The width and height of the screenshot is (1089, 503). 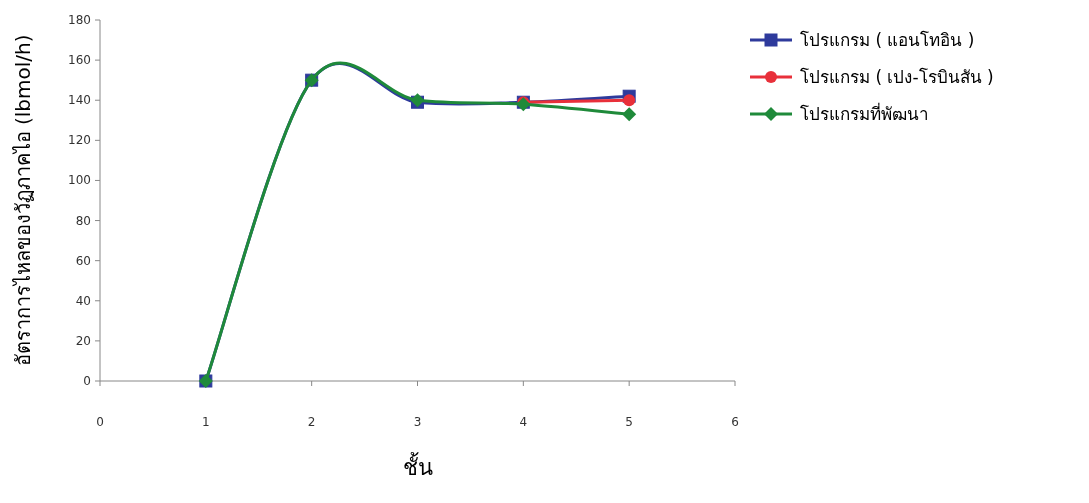 What do you see at coordinates (100, 422) in the screenshot?
I see `x-tick-label: 0` at bounding box center [100, 422].